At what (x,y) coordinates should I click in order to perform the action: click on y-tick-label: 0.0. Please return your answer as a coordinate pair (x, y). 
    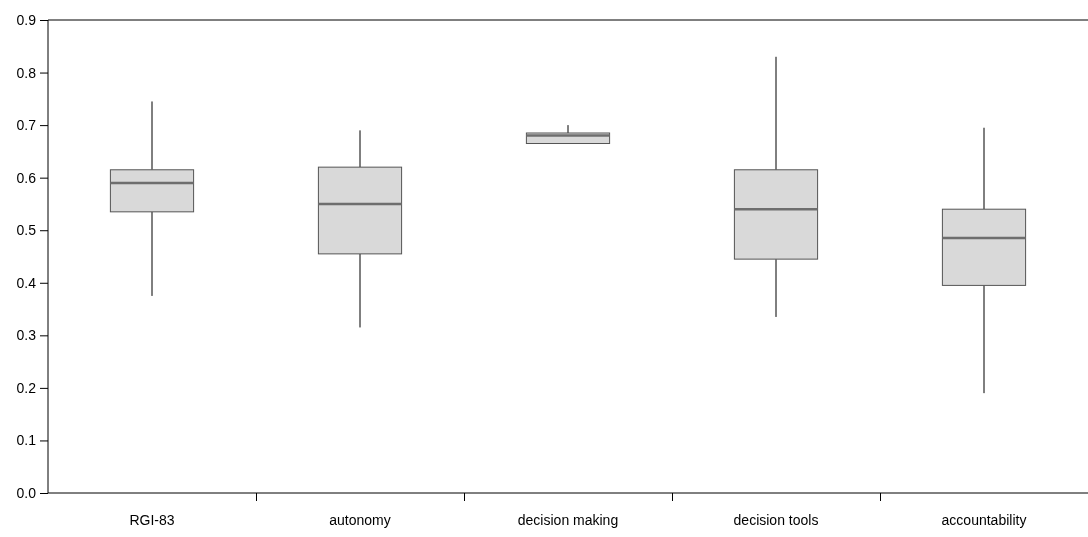
    Looking at the image, I should click on (26, 492).